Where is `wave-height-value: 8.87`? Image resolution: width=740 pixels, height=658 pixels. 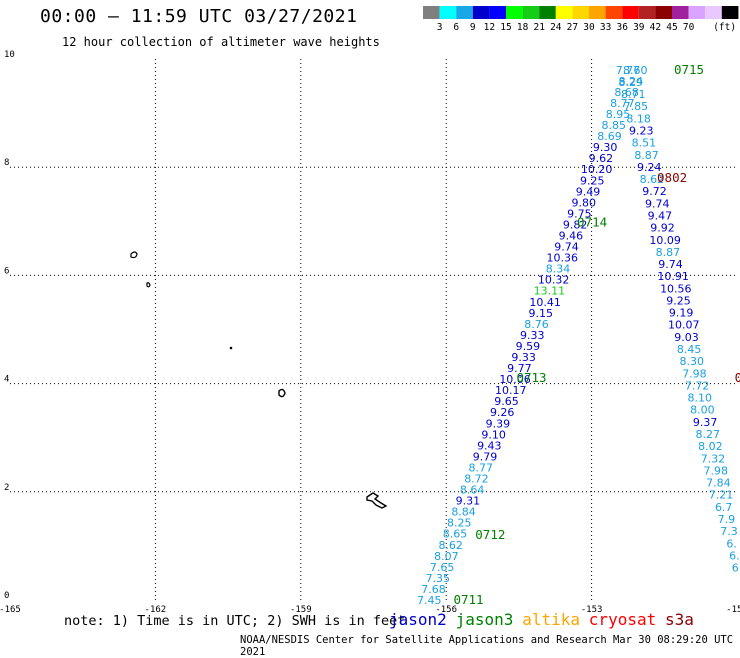
wave-height-value: 8.87 is located at coordinates (646, 155).